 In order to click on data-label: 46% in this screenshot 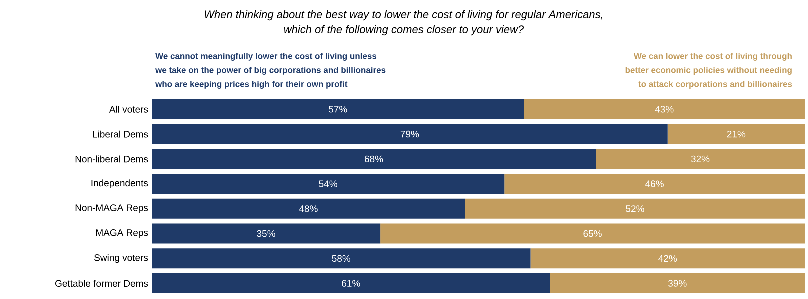, I will do `click(655, 184)`.